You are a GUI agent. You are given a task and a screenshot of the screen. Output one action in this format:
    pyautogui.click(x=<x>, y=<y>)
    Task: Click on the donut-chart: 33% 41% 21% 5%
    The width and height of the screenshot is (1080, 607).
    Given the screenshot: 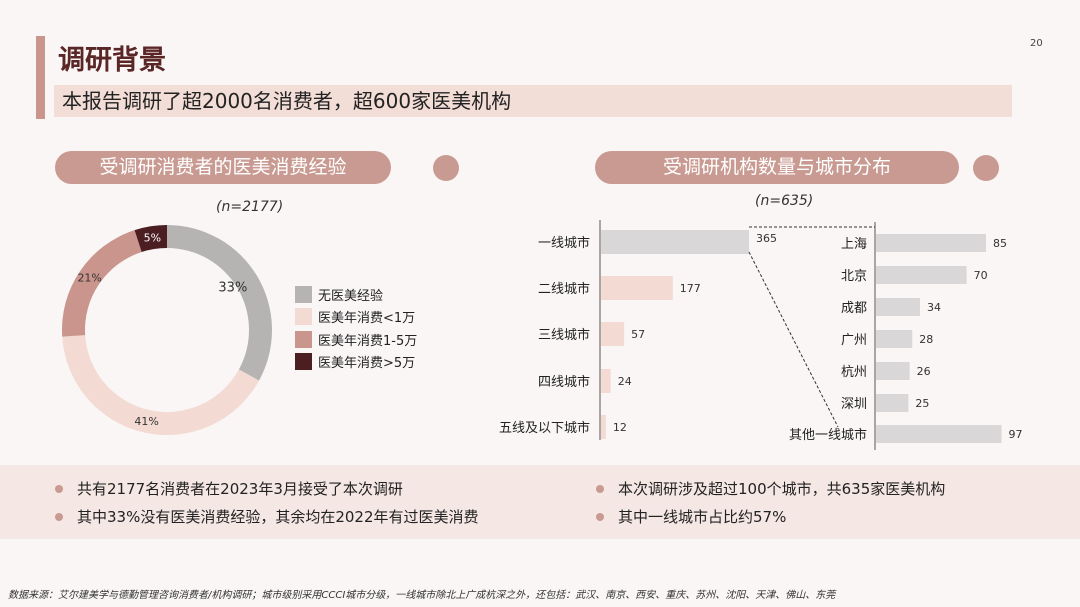 What is the action you would take?
    pyautogui.click(x=167, y=330)
    